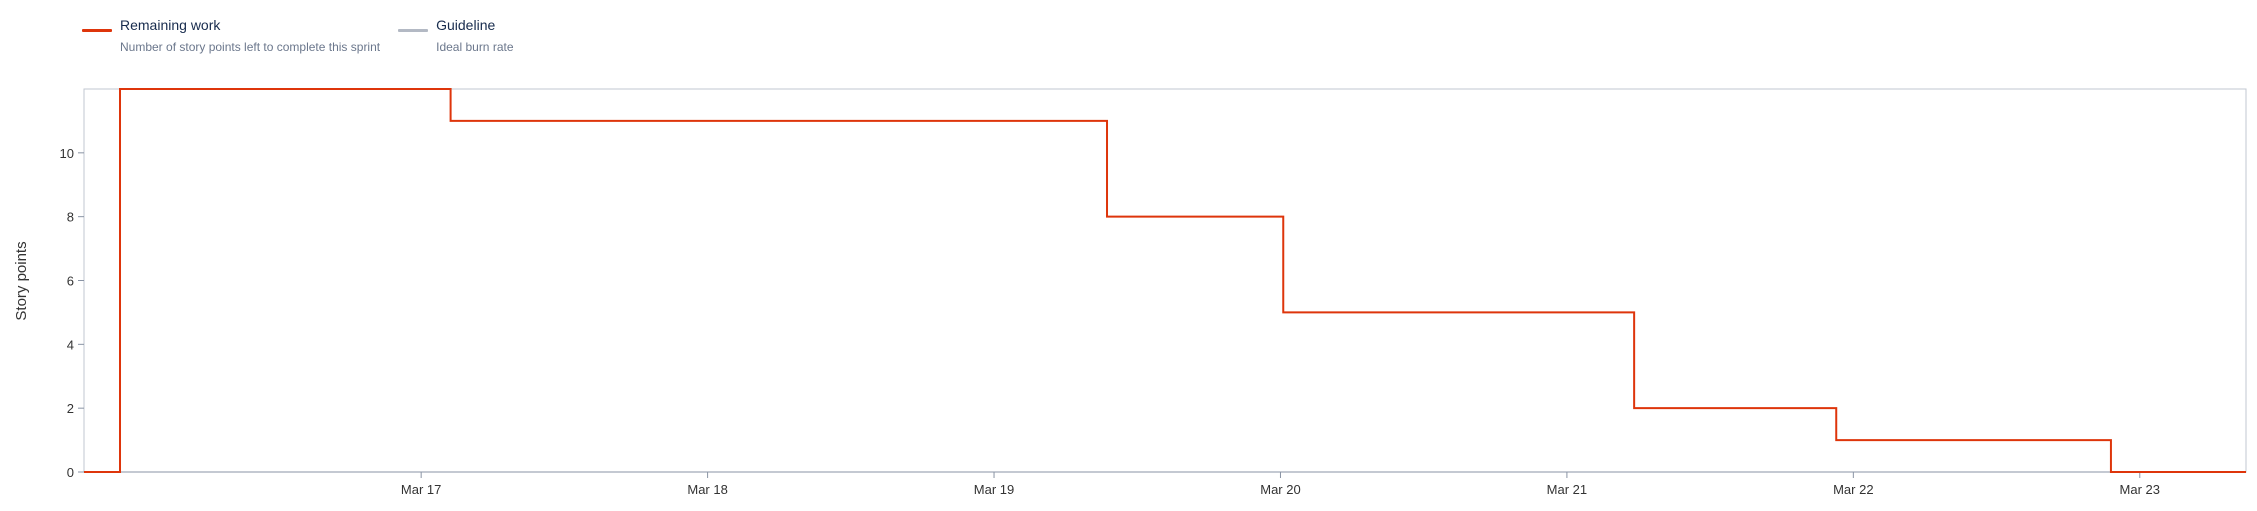 This screenshot has width=2257, height=511. What do you see at coordinates (67, 153) in the screenshot?
I see `y-tick-label: 10` at bounding box center [67, 153].